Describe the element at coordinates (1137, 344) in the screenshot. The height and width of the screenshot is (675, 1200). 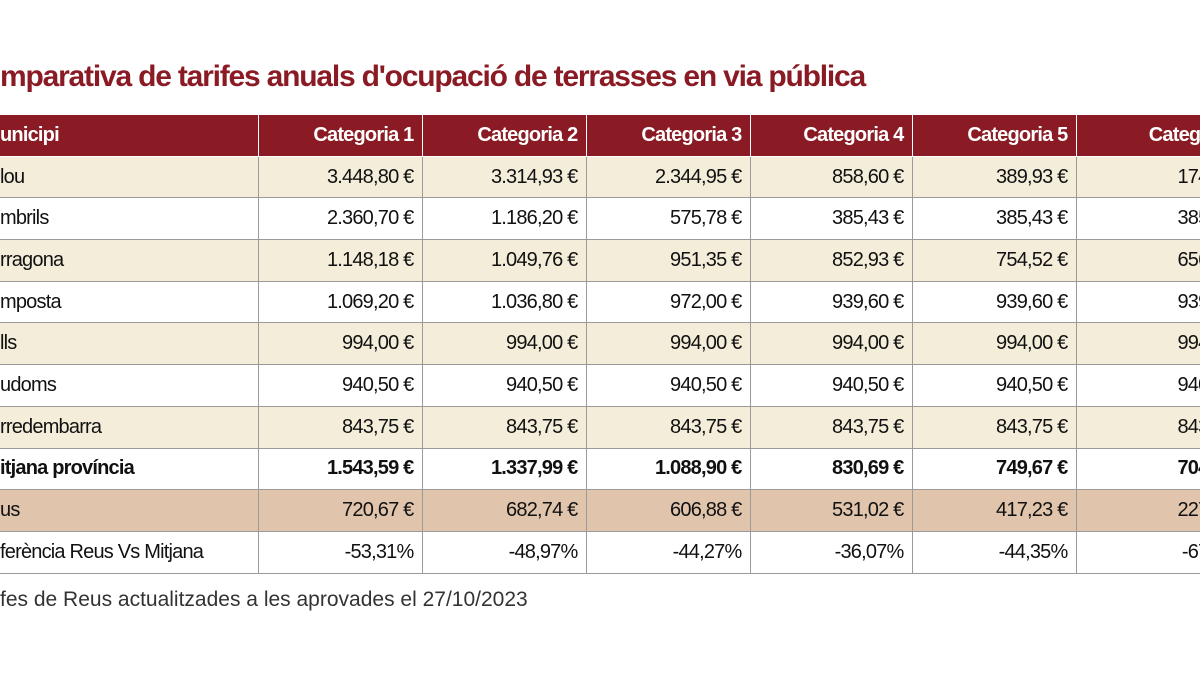
I see `cell: 994,0` at that location.